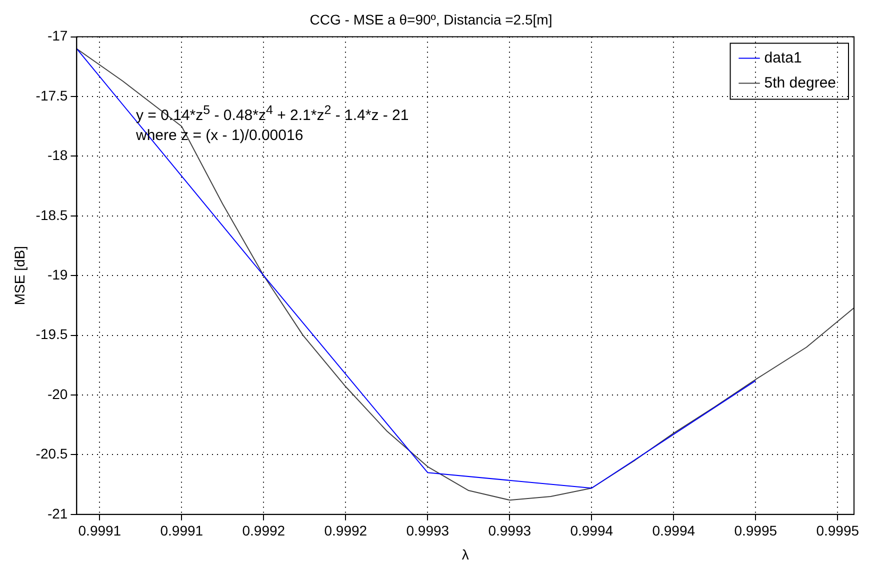 This screenshot has height=579, width=878. What do you see at coordinates (19, 276) in the screenshot?
I see `y-axis-title: MSE [dB]` at bounding box center [19, 276].